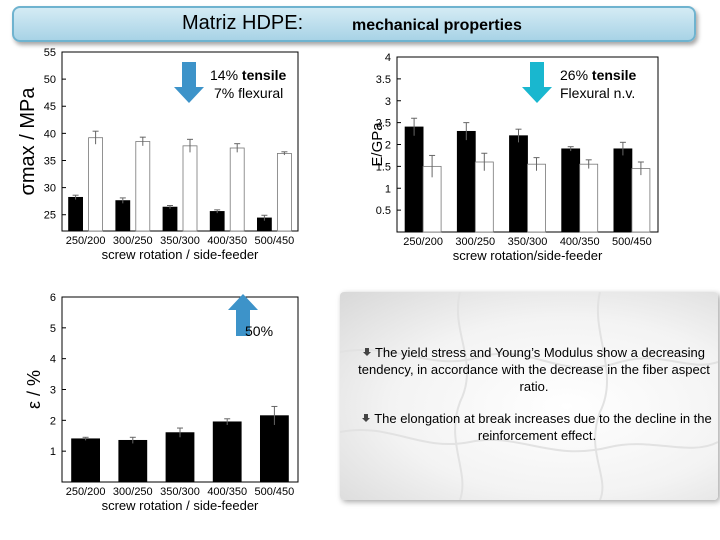 This screenshot has height=540, width=720. Describe the element at coordinates (528, 255) in the screenshot. I see `chart2-xlabel: screw rotation/side-feeder` at that location.